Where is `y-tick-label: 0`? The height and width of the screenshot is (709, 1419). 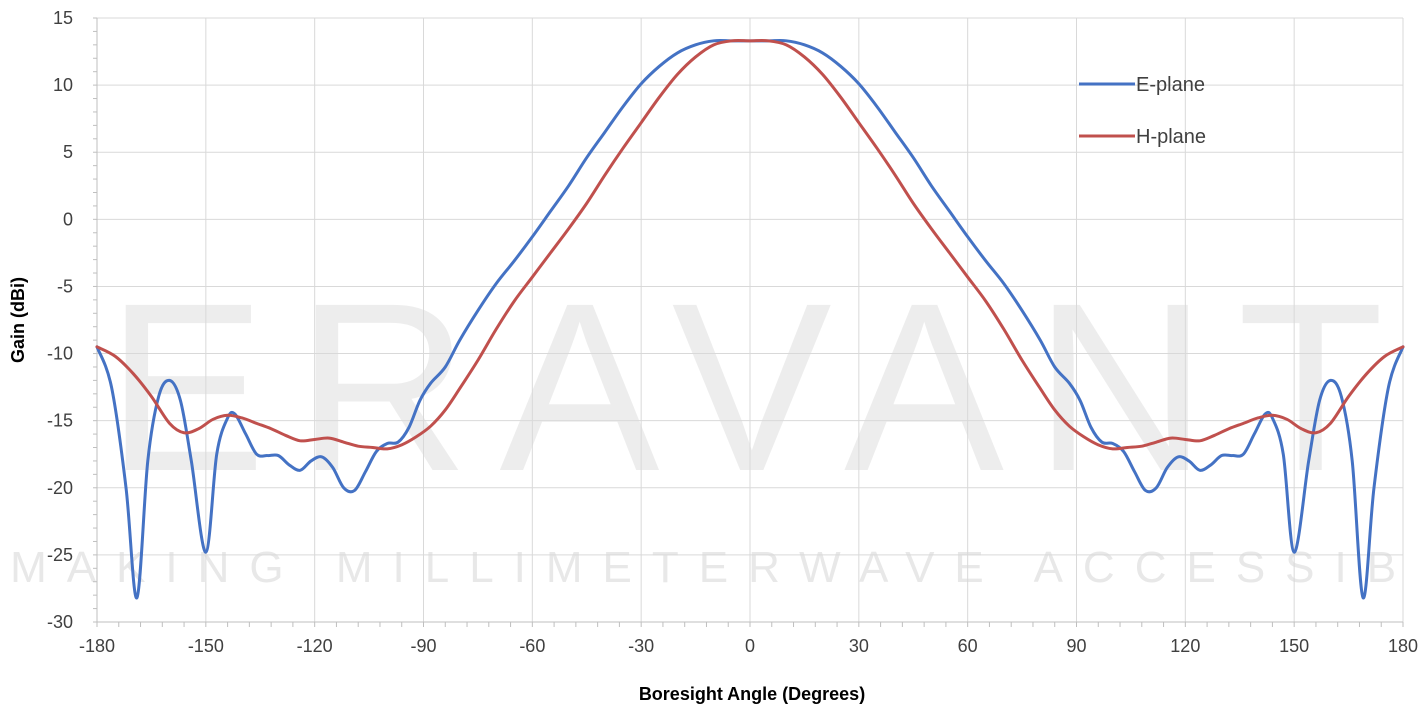
y-tick-label: 0 is located at coordinates (68, 219).